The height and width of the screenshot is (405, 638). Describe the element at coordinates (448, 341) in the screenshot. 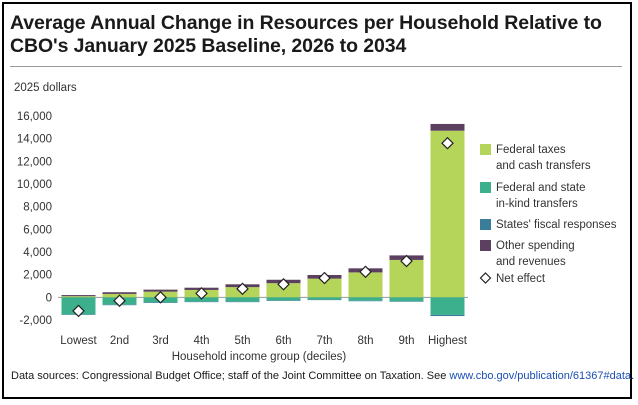

I see `x-tick-label: Highest` at that location.